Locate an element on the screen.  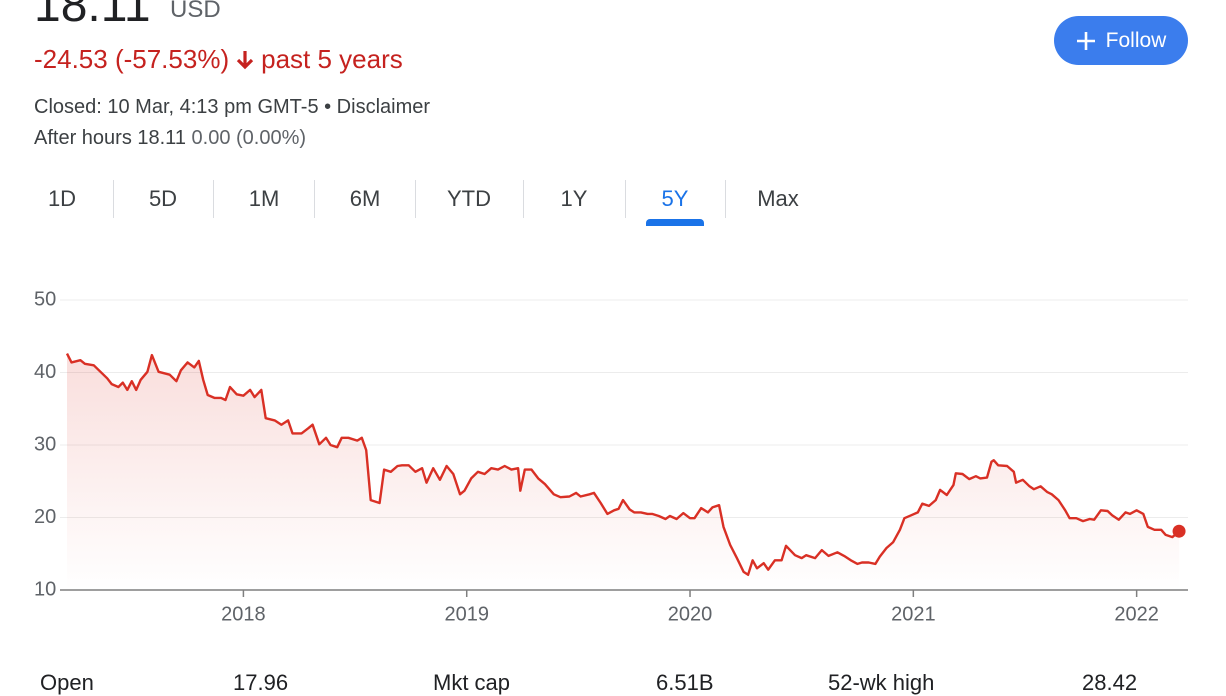
x-tick-label: 2019 is located at coordinates (466, 614).